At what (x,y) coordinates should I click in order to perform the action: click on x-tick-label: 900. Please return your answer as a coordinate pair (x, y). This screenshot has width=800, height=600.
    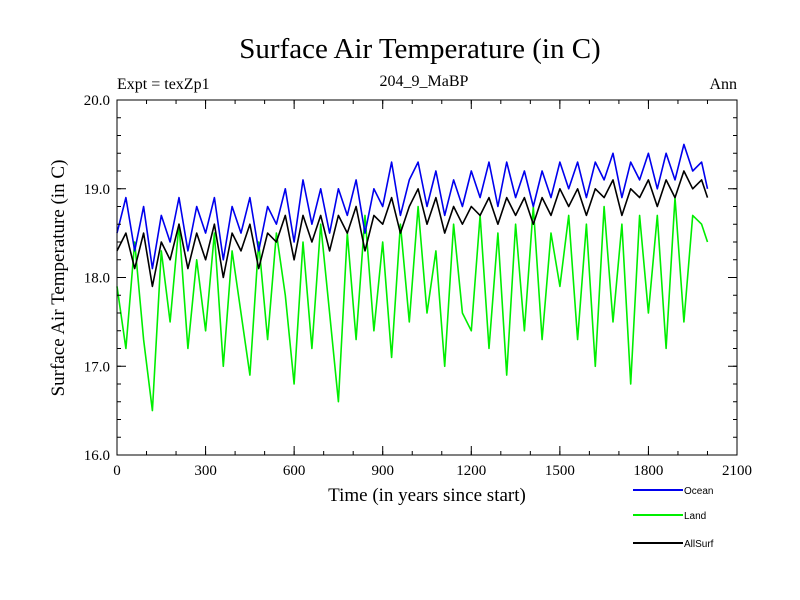
    Looking at the image, I should click on (382, 471).